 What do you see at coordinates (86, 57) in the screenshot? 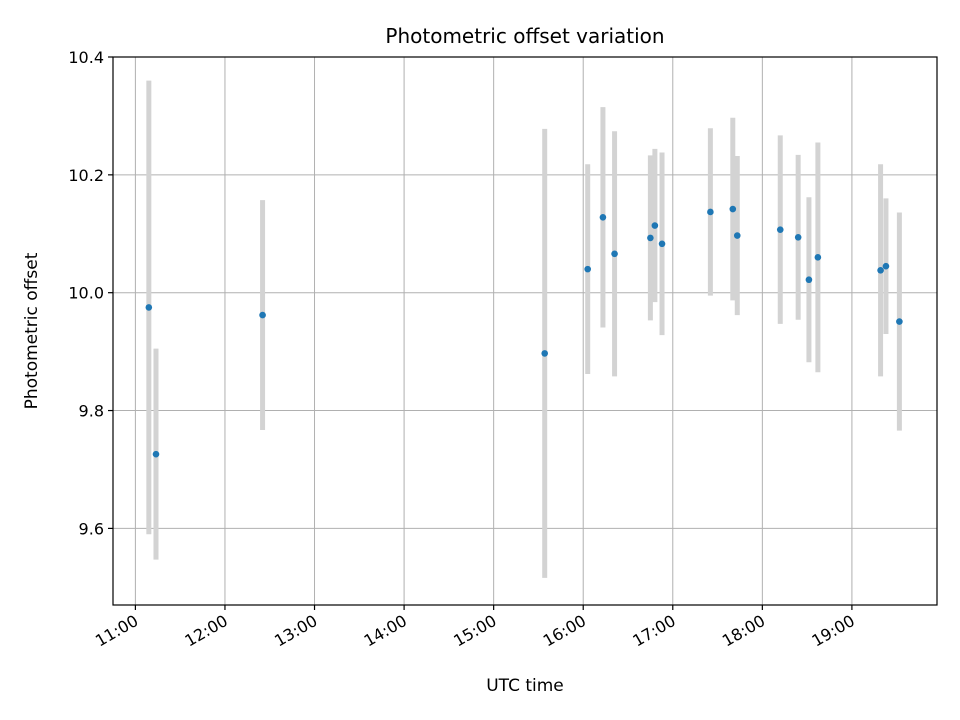
I see `y-tick-label: 10.4` at bounding box center [86, 57].